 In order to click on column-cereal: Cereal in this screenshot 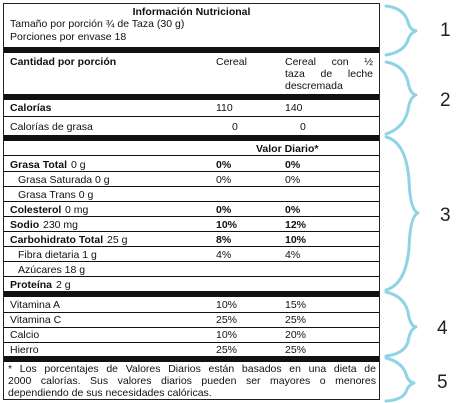, I will do `click(231, 62)`.